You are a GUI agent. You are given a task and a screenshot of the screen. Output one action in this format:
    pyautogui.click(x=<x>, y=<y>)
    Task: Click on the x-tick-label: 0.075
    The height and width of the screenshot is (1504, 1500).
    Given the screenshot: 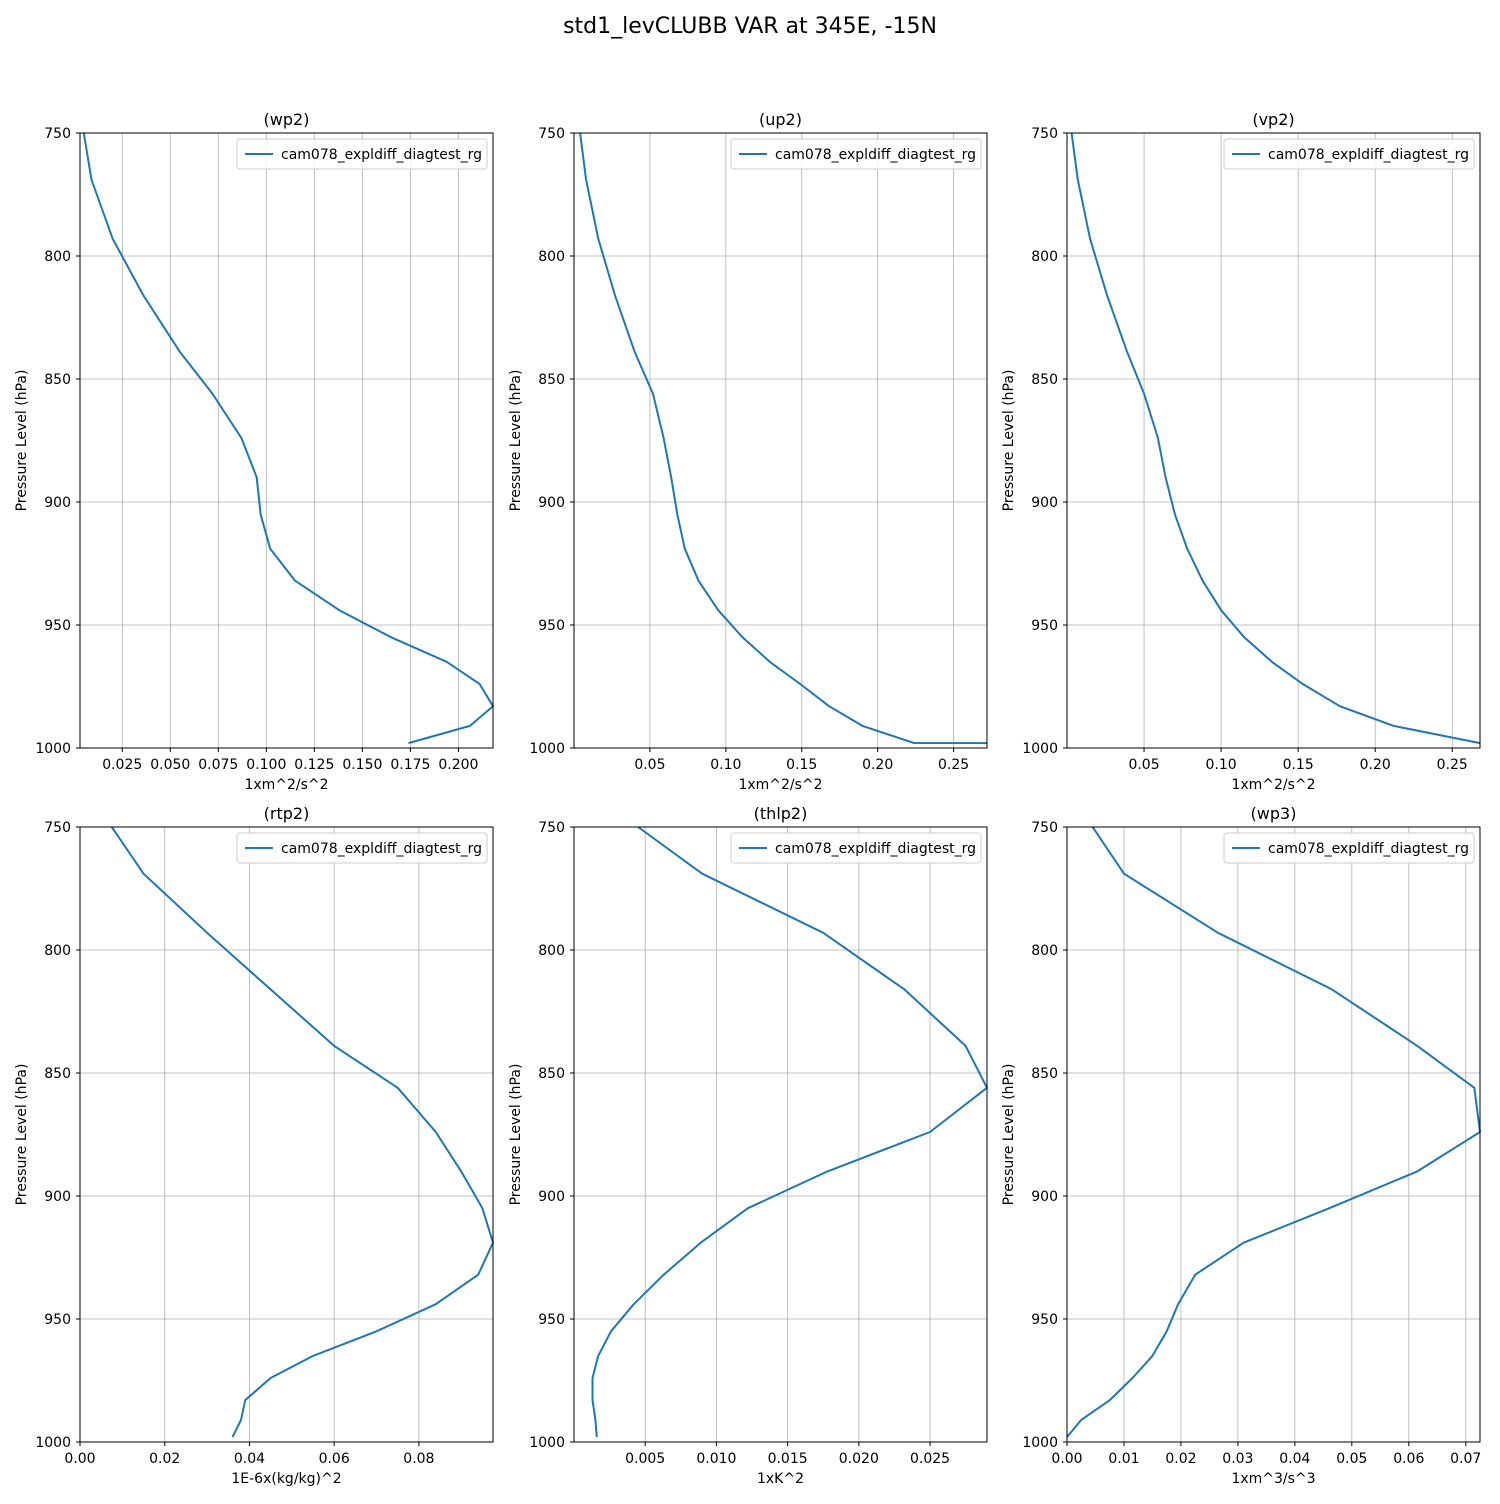 What is the action you would take?
    pyautogui.click(x=218, y=765)
    